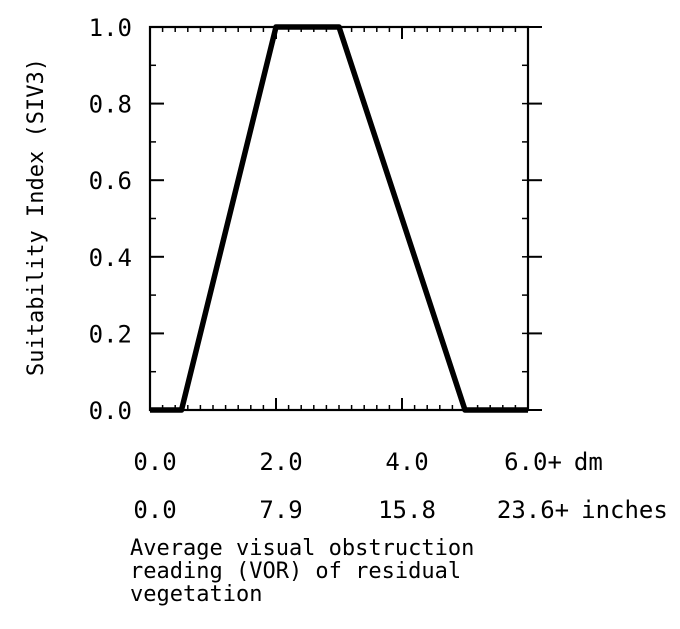 This screenshot has height=629, width=680. Describe the element at coordinates (400, 486) in the screenshot. I see `x-tick-labels: 0.0 2.0 4.0 6.0+ dm 0.0 7.9 15.8 23.6+ inches` at that location.